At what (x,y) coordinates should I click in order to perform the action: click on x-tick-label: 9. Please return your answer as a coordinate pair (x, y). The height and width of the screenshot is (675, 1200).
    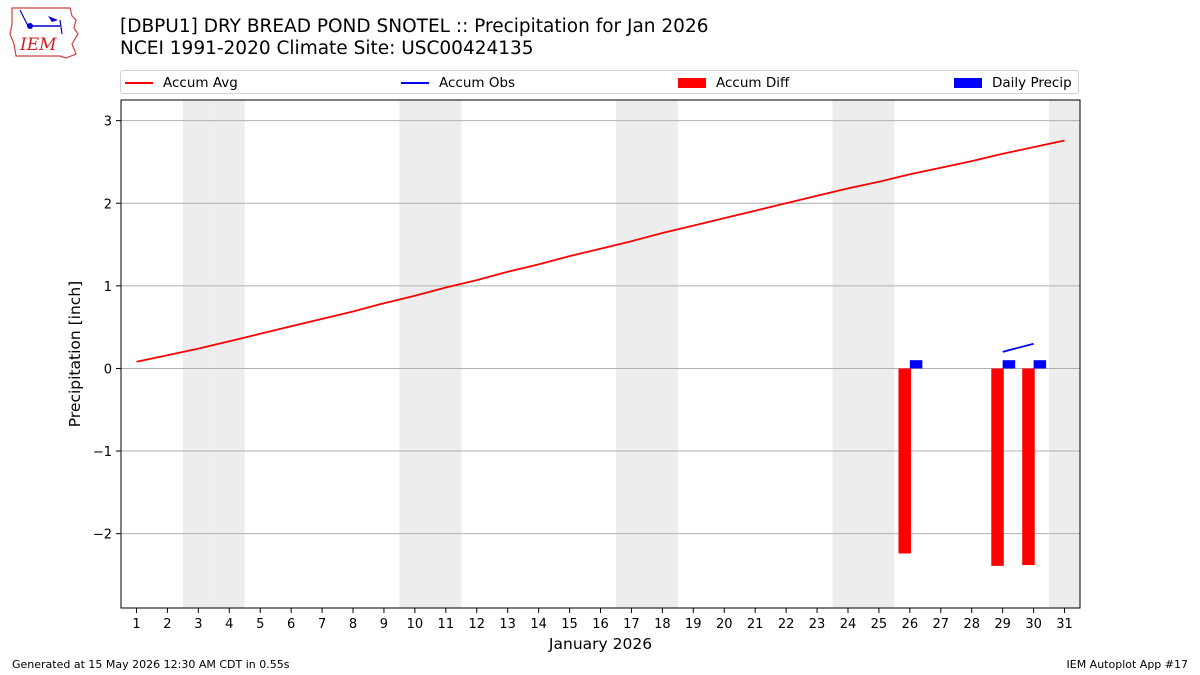
    Looking at the image, I should click on (384, 624).